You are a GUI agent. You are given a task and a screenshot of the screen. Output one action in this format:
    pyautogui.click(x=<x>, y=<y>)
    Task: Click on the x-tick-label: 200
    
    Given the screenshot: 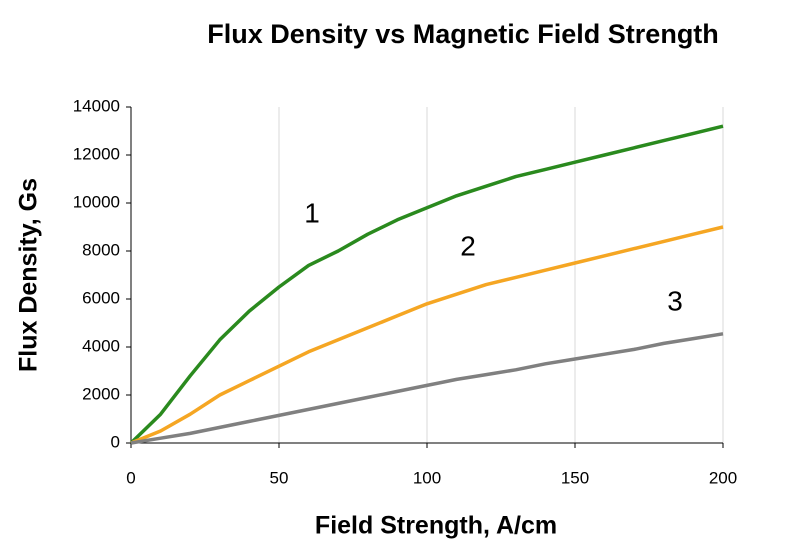 What is the action you would take?
    pyautogui.click(x=723, y=477)
    